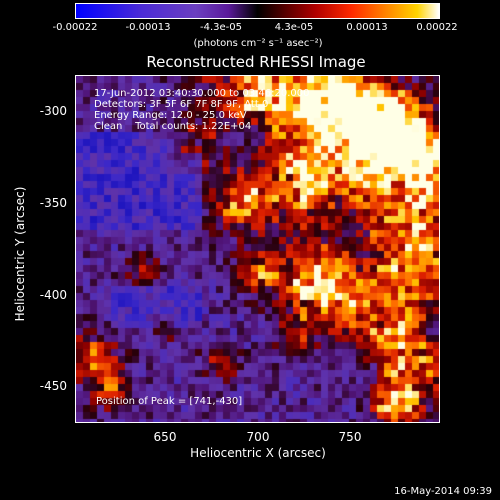 The width and height of the screenshot is (500, 500). What do you see at coordinates (170, 115) in the screenshot?
I see `energy-range-annotation: Energy Range: 12.0 - 25.0 keV` at bounding box center [170, 115].